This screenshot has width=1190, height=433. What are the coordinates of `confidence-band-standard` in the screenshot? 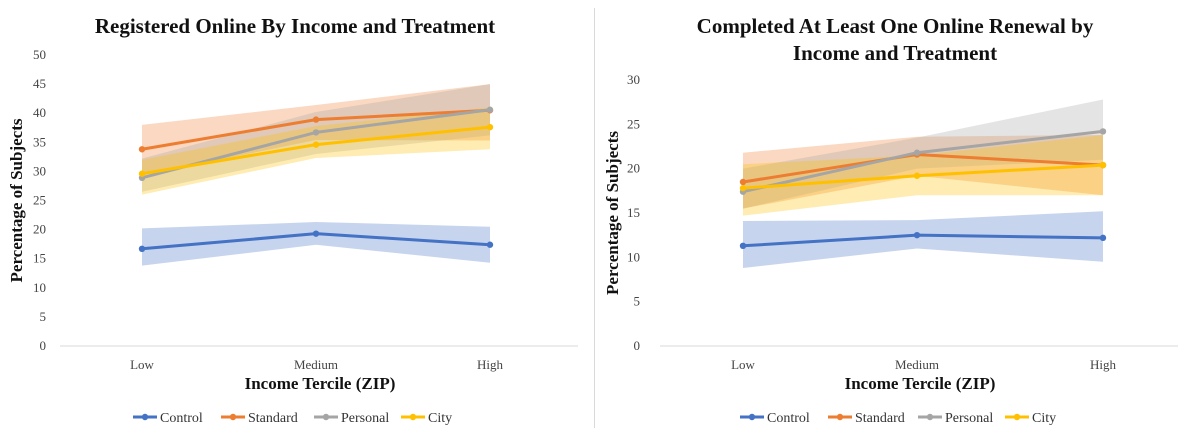 It's located at (923, 171).